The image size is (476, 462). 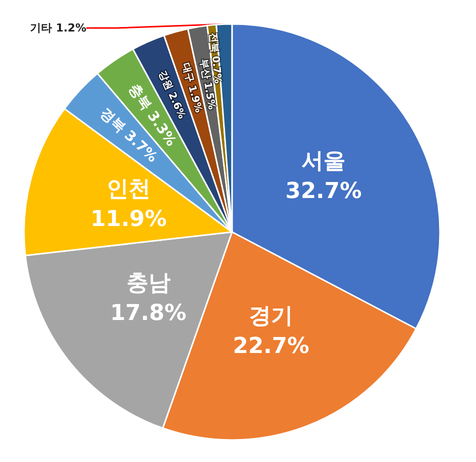 I want to click on slice-label: 충남, so click(x=148, y=283).